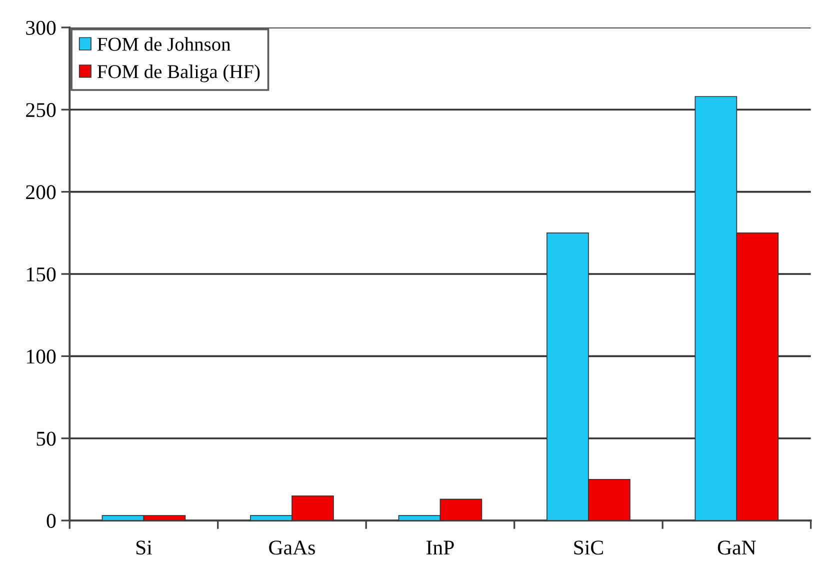 The width and height of the screenshot is (819, 572). Describe the element at coordinates (41, 192) in the screenshot. I see `y-tick-label: 200` at that location.